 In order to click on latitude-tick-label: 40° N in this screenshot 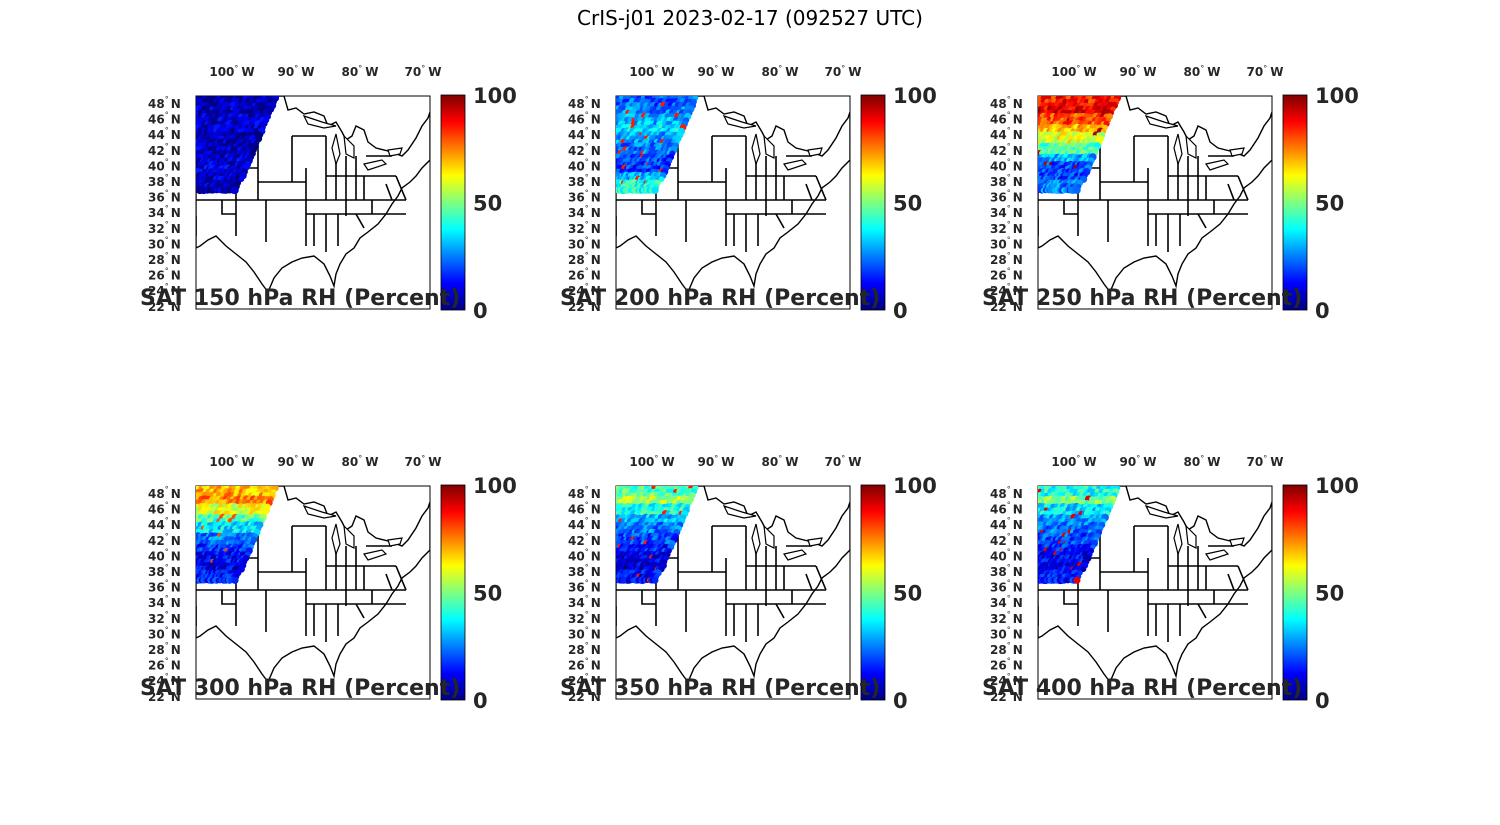, I will do `click(584, 165)`.